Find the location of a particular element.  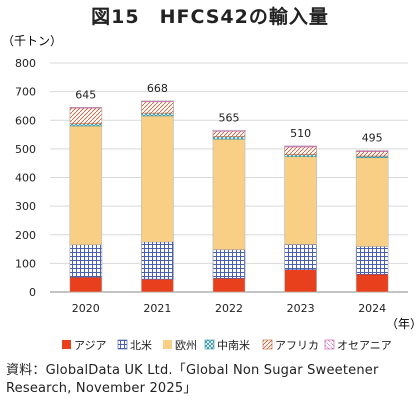

bar-total-label: 565 is located at coordinates (229, 117).